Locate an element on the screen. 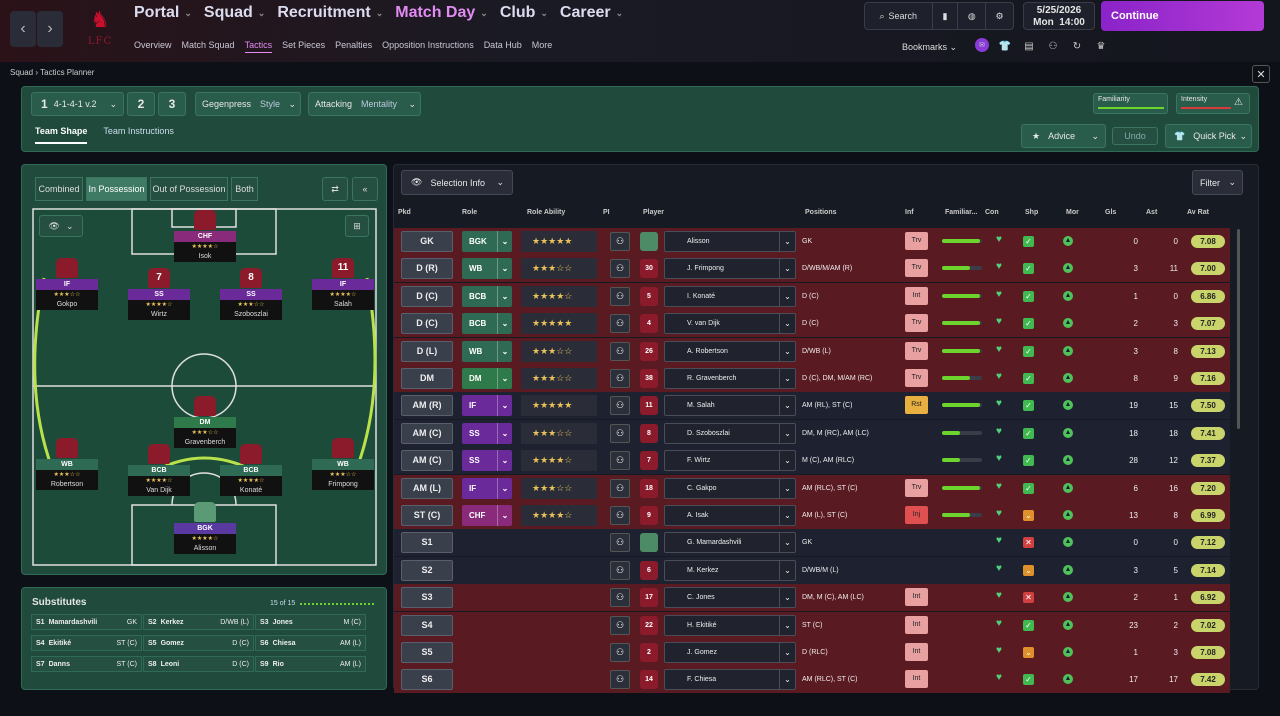 Image resolution: width=1280 pixels, height=716 pixels. picked-position-button: S6 is located at coordinates (427, 680).